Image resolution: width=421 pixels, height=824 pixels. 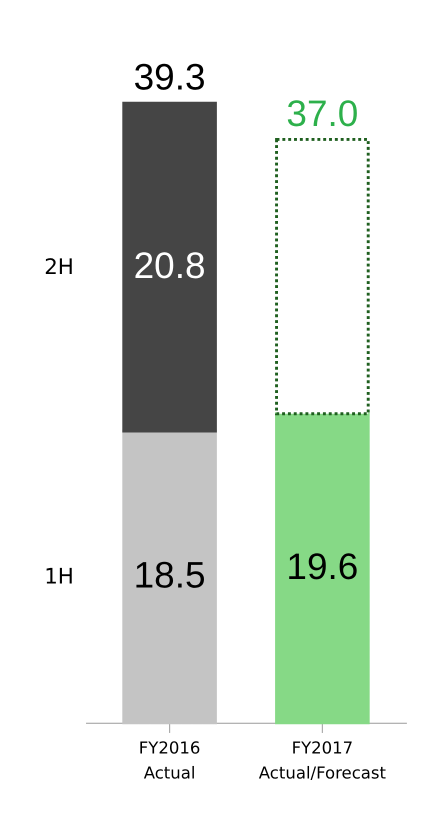 I want to click on text: 2H, so click(x=59, y=267).